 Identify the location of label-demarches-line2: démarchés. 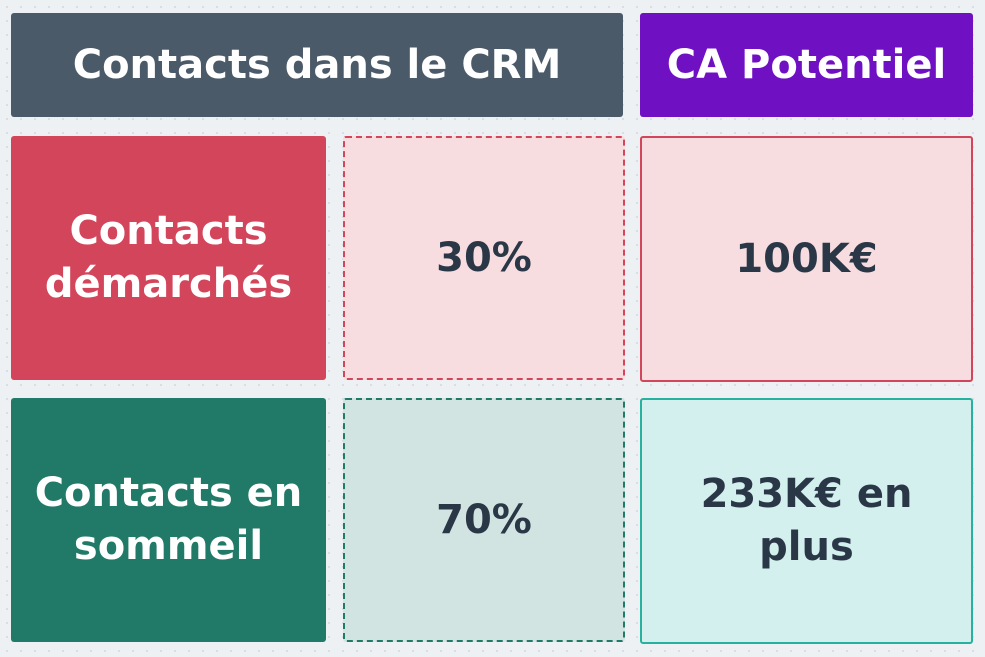
(168, 284).